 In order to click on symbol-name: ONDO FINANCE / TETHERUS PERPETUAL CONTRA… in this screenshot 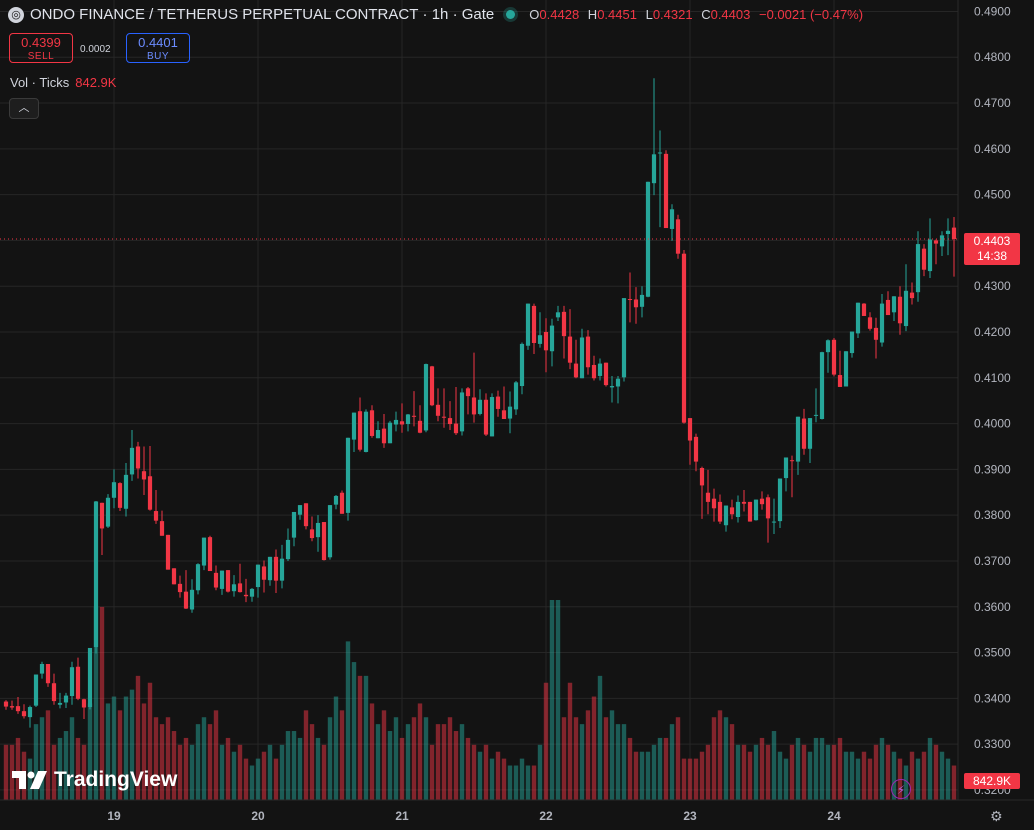, I will do `click(224, 14)`.